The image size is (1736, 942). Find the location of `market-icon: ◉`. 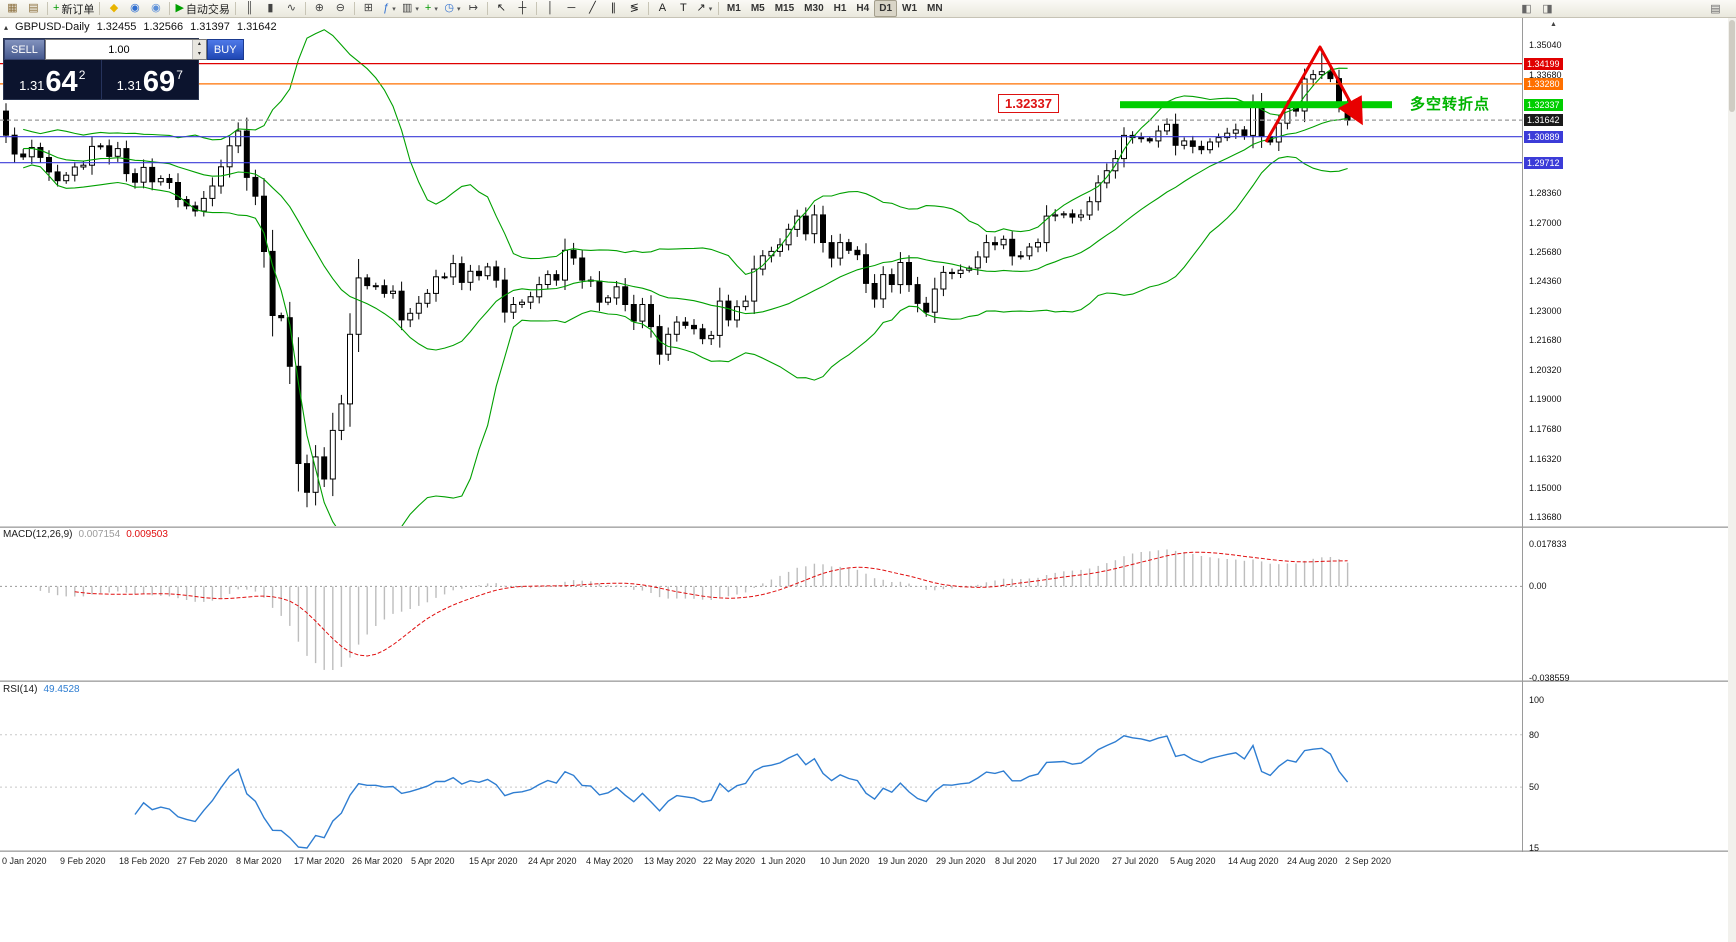

market-icon: ◉ is located at coordinates (135, 8).